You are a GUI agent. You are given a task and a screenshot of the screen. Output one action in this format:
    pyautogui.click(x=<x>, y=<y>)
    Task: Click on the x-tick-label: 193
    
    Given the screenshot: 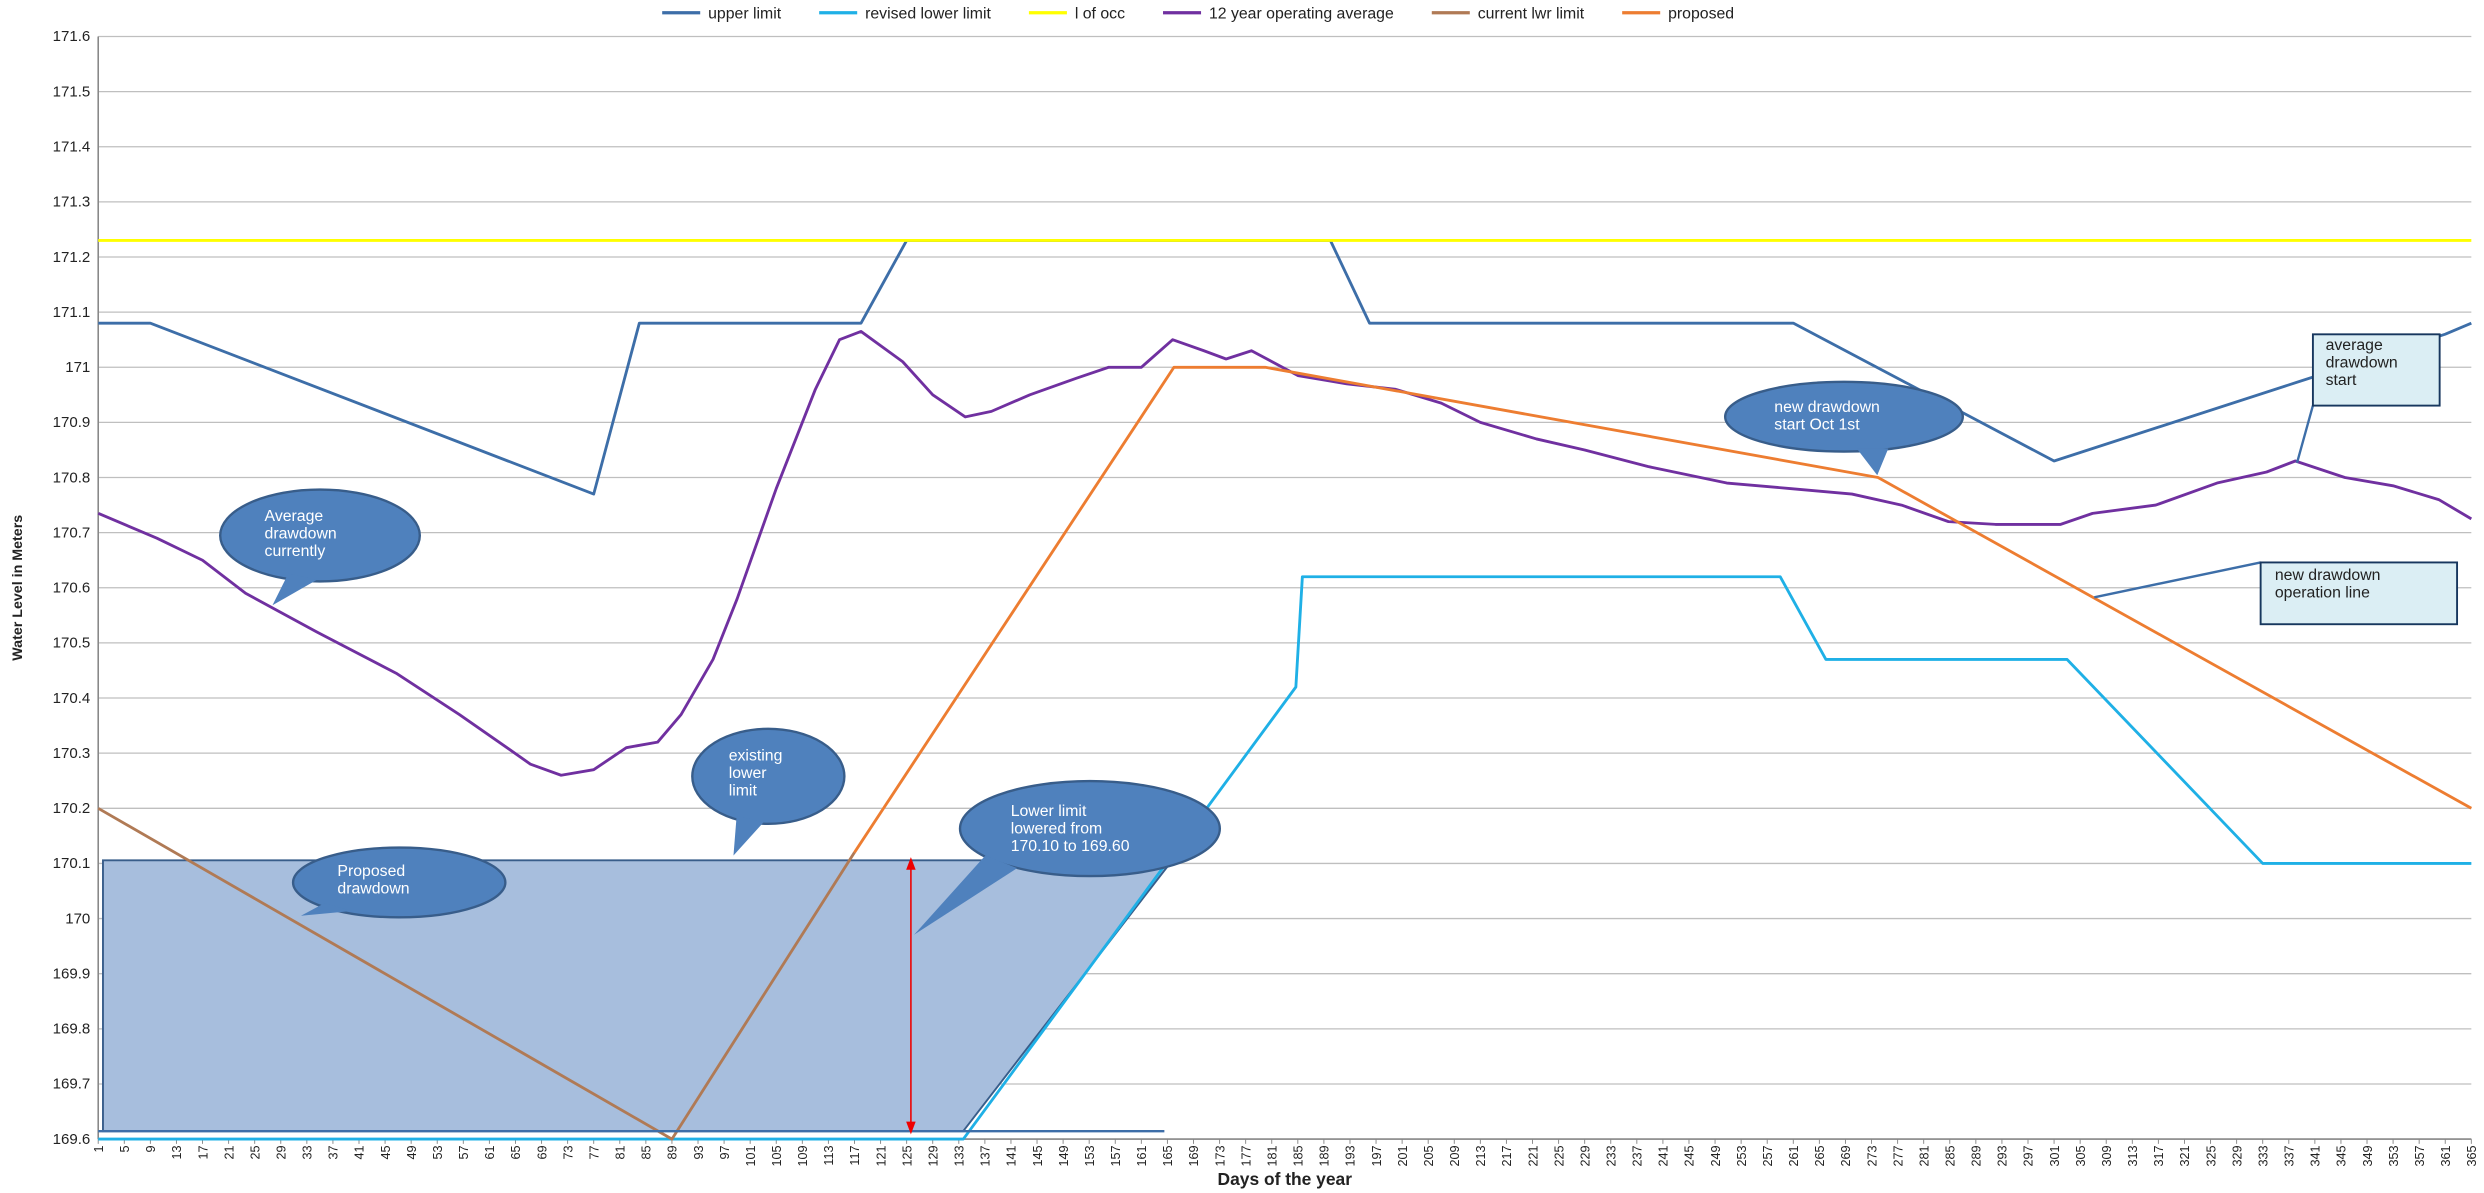 What is the action you would take?
    pyautogui.click(x=1351, y=1155)
    